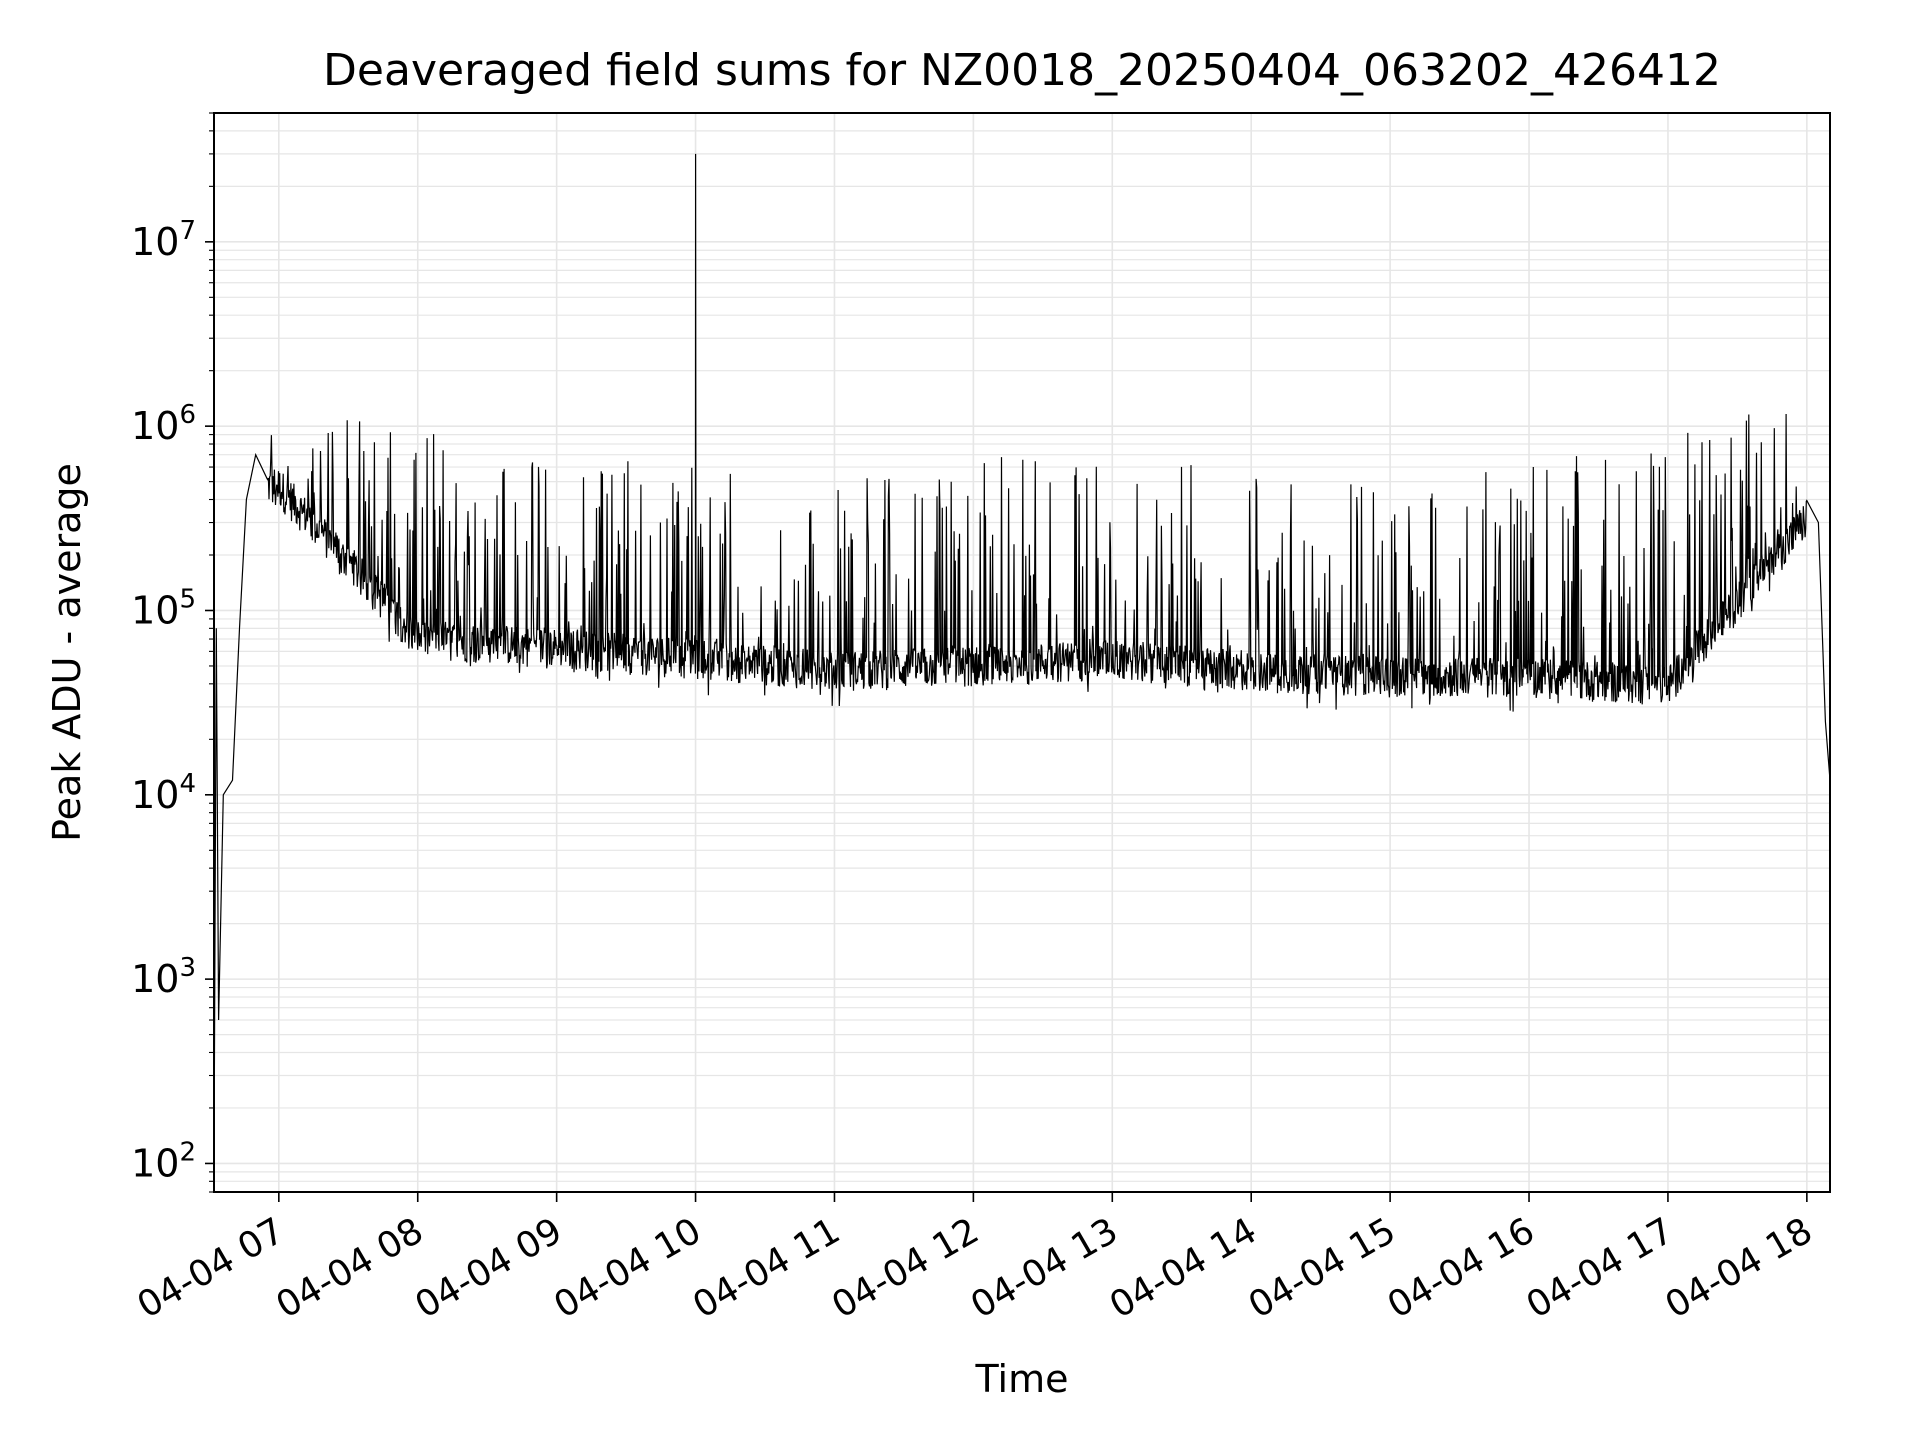 The height and width of the screenshot is (1440, 1920). What do you see at coordinates (163, 240) in the screenshot?
I see `y-tick-label: 107` at bounding box center [163, 240].